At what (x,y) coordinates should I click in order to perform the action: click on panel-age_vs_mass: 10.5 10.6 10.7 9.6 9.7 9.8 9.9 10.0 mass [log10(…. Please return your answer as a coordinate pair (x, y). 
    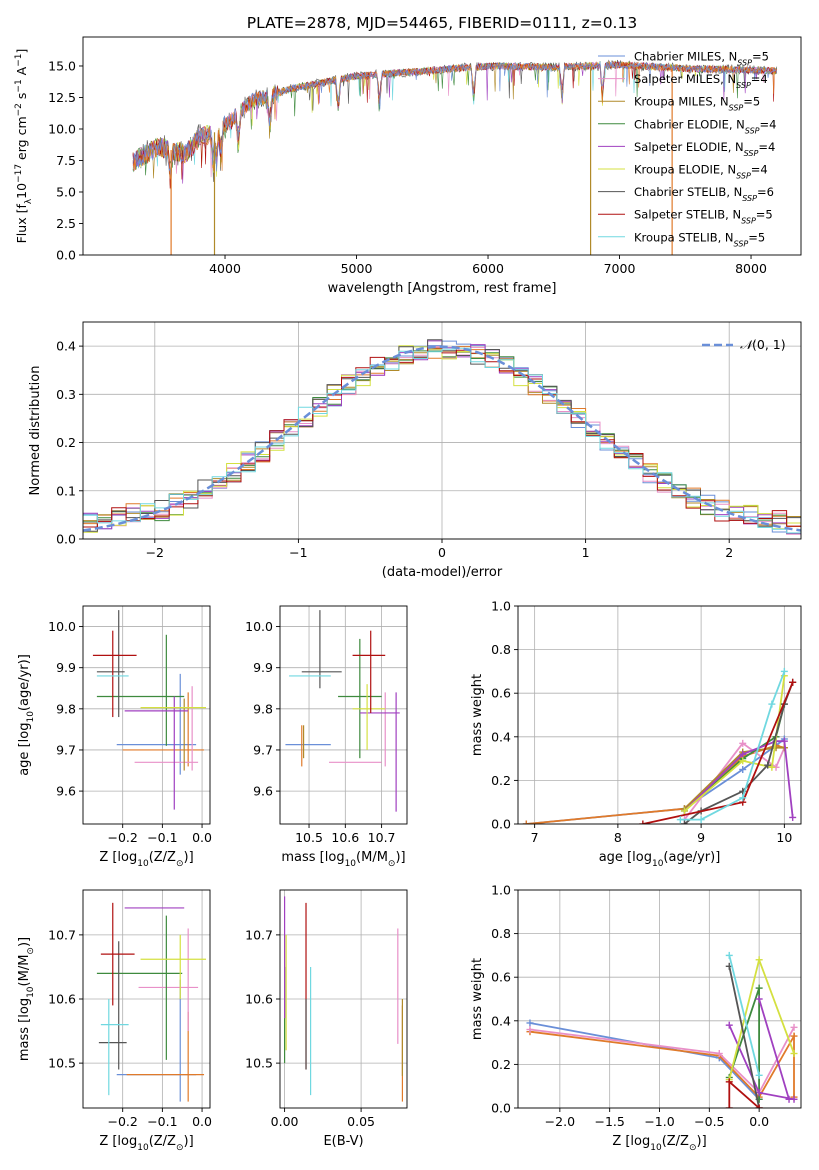
    Looking at the image, I should click on (326, 737).